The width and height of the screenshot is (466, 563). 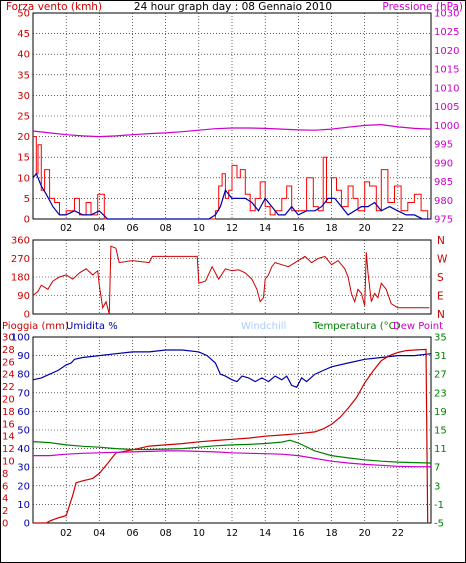 What do you see at coordinates (231, 196) in the screenshot?
I see `wind-average-series` at bounding box center [231, 196].